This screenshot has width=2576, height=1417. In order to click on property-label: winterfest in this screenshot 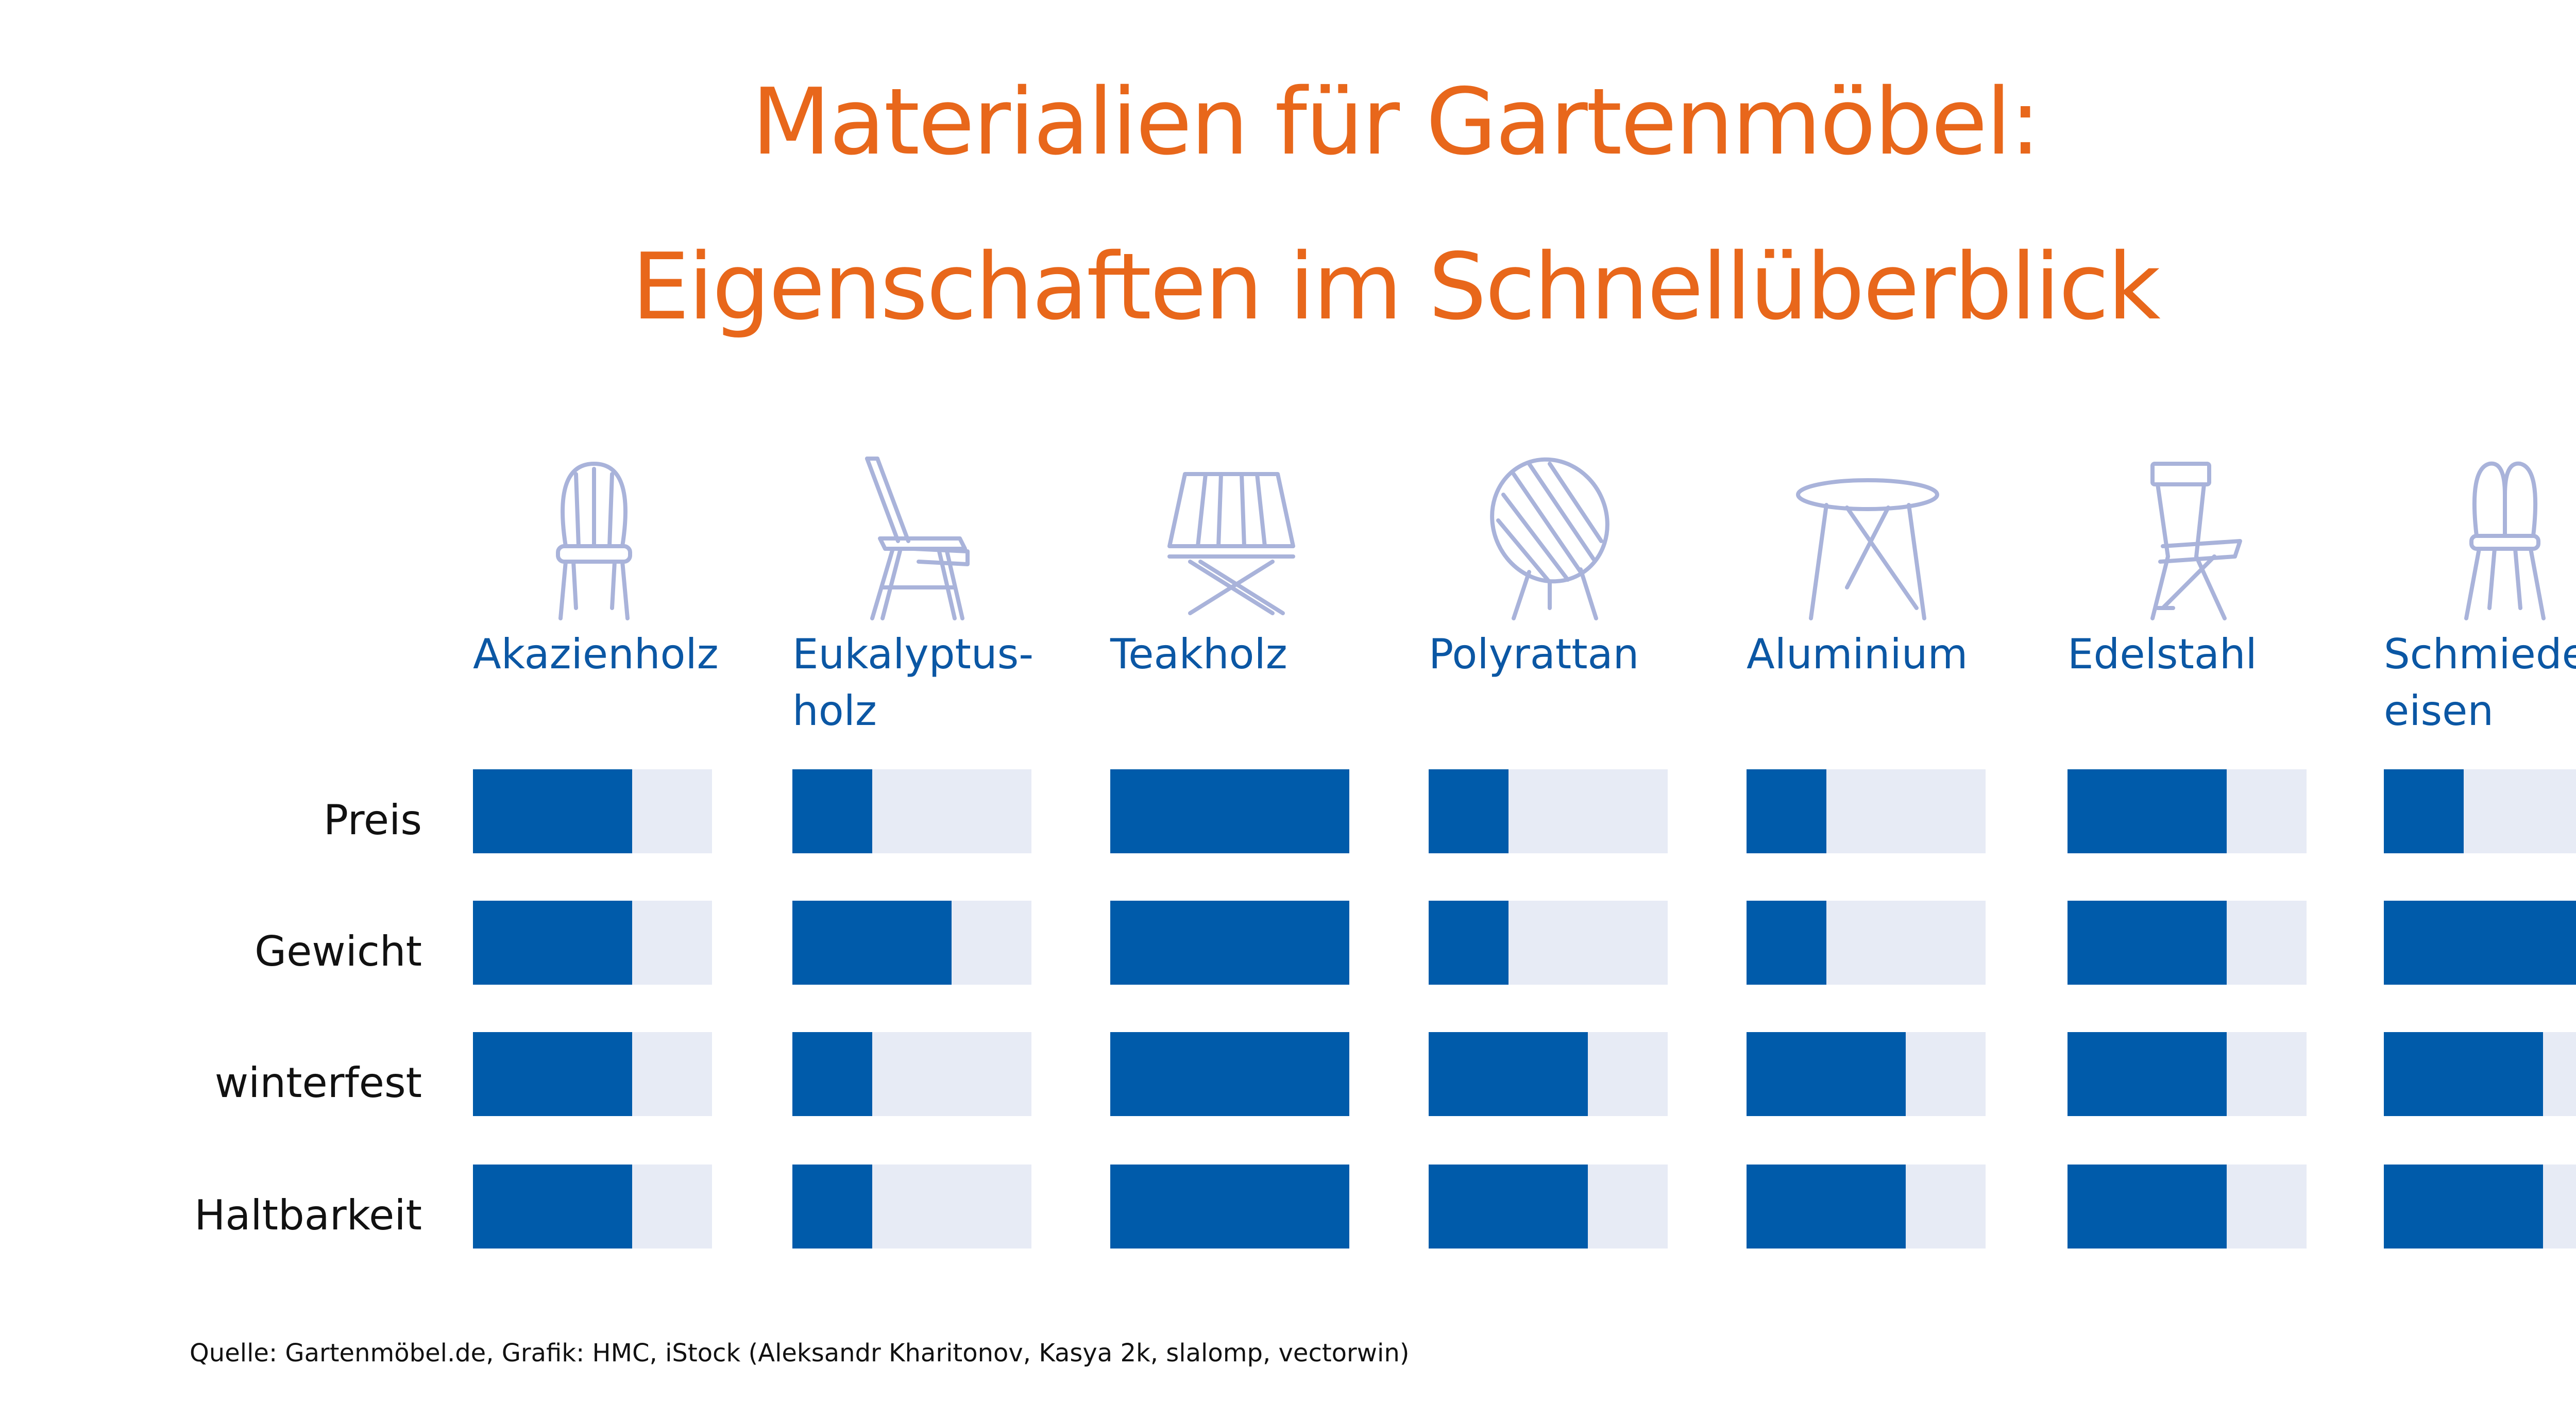, I will do `click(318, 1083)`.